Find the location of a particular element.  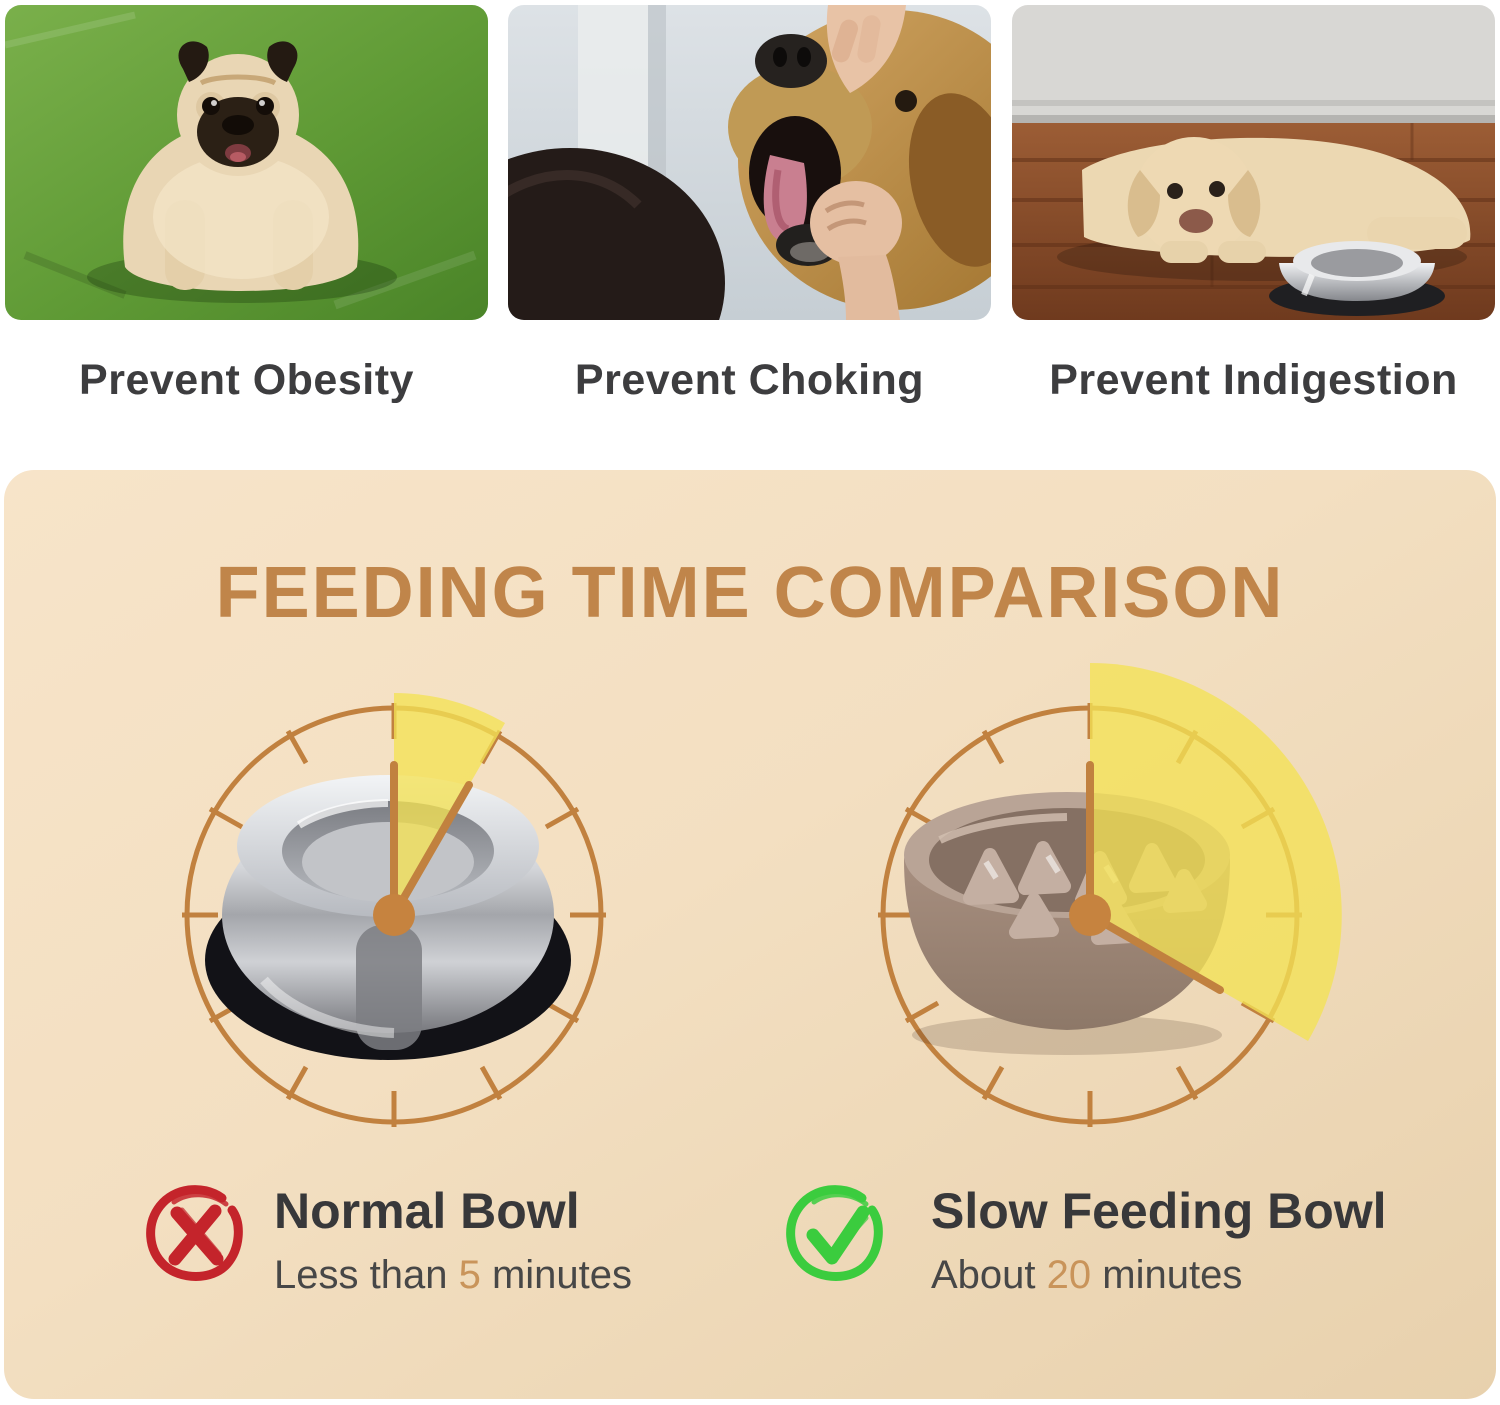

time-value: 20 is located at coordinates (1069, 1275).